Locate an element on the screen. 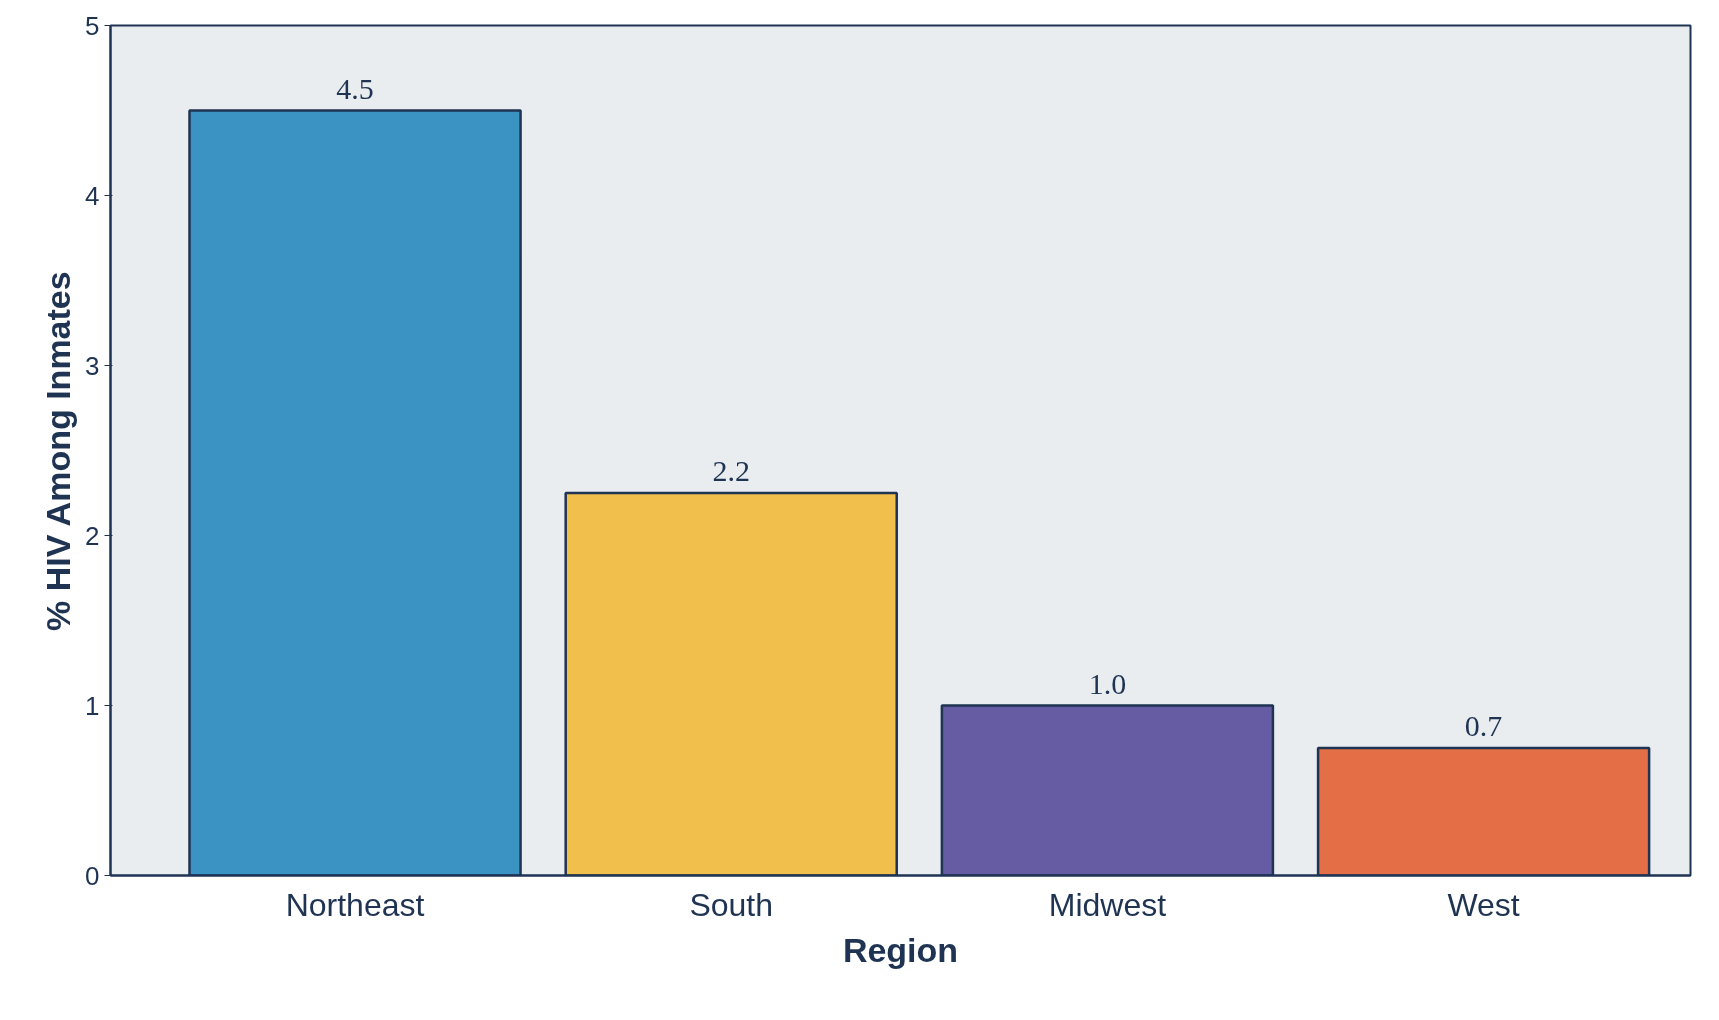  data-label: 2.2 is located at coordinates (731, 470).